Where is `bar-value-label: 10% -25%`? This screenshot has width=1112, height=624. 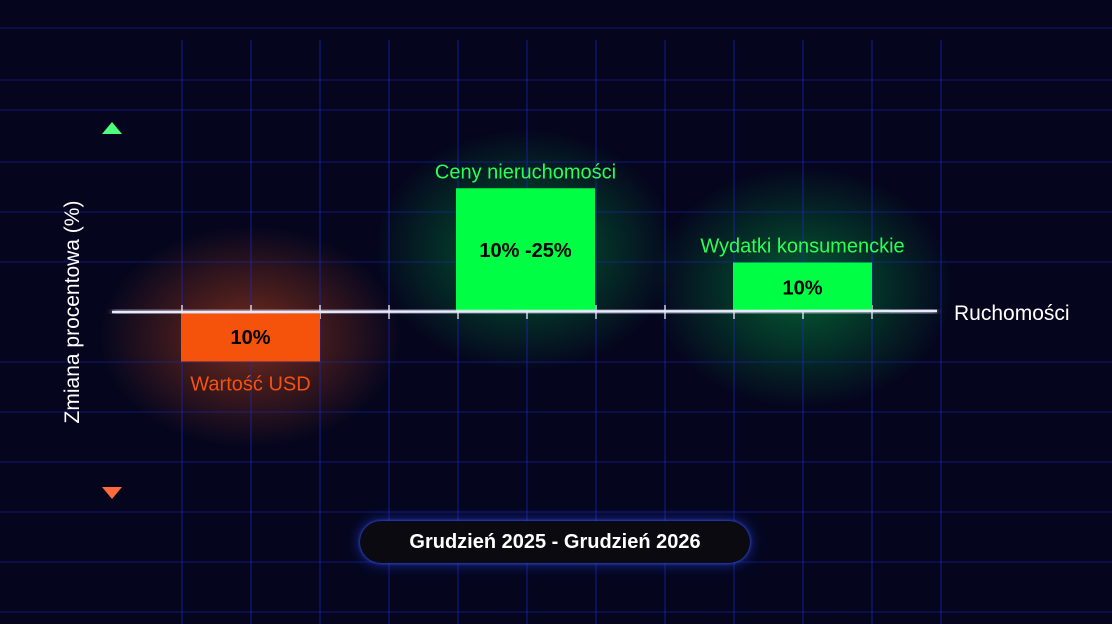
bar-value-label: 10% -25% is located at coordinates (525, 251).